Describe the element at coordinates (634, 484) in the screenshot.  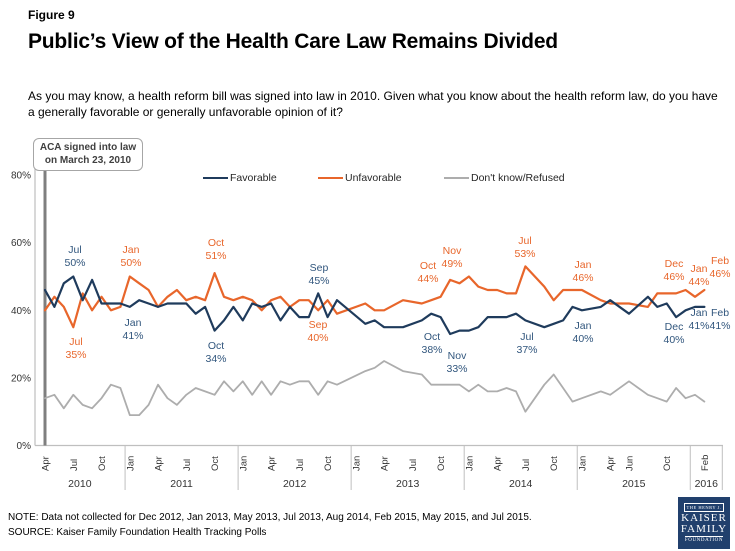
I see `year-label: 2015` at that location.